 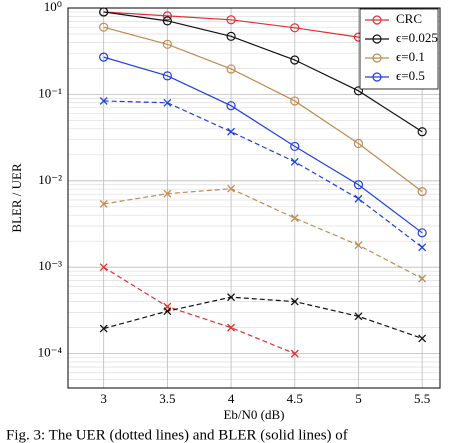 What do you see at coordinates (50, 179) in the screenshot?
I see `y-tick-label: 10⁻²` at bounding box center [50, 179].